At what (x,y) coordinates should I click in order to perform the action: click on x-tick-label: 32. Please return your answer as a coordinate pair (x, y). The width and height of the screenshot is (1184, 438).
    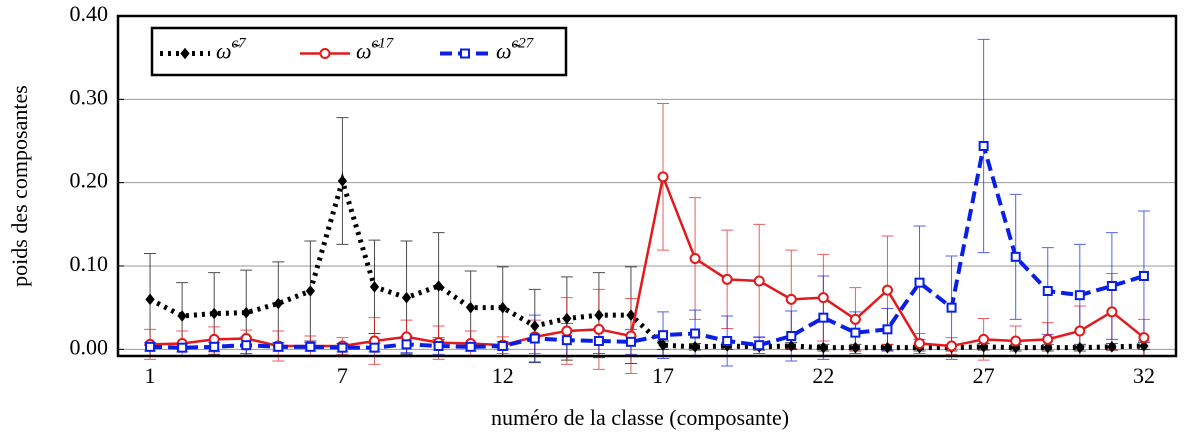
    Looking at the image, I should click on (1144, 375).